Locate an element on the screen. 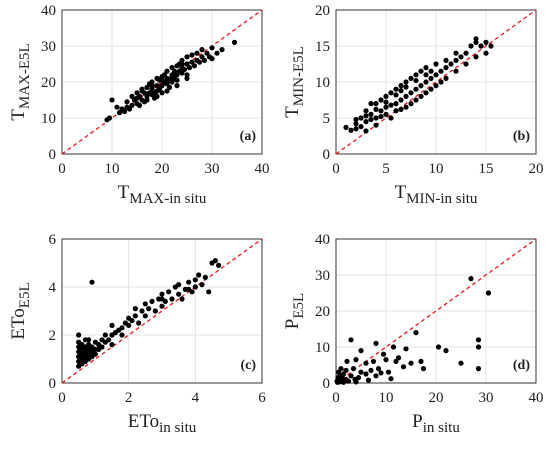  x-axis-label: TMIN-in situ is located at coordinates (436, 194).